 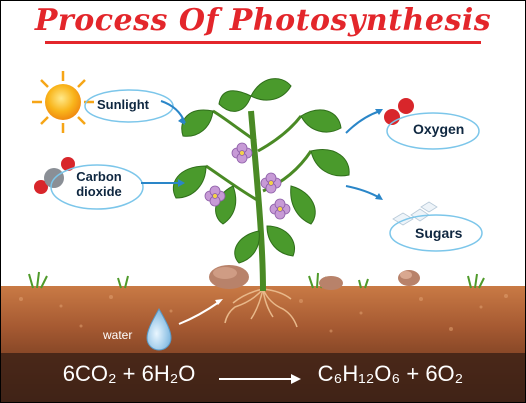 I want to click on label-carbon: Carbon, so click(x=99, y=176).